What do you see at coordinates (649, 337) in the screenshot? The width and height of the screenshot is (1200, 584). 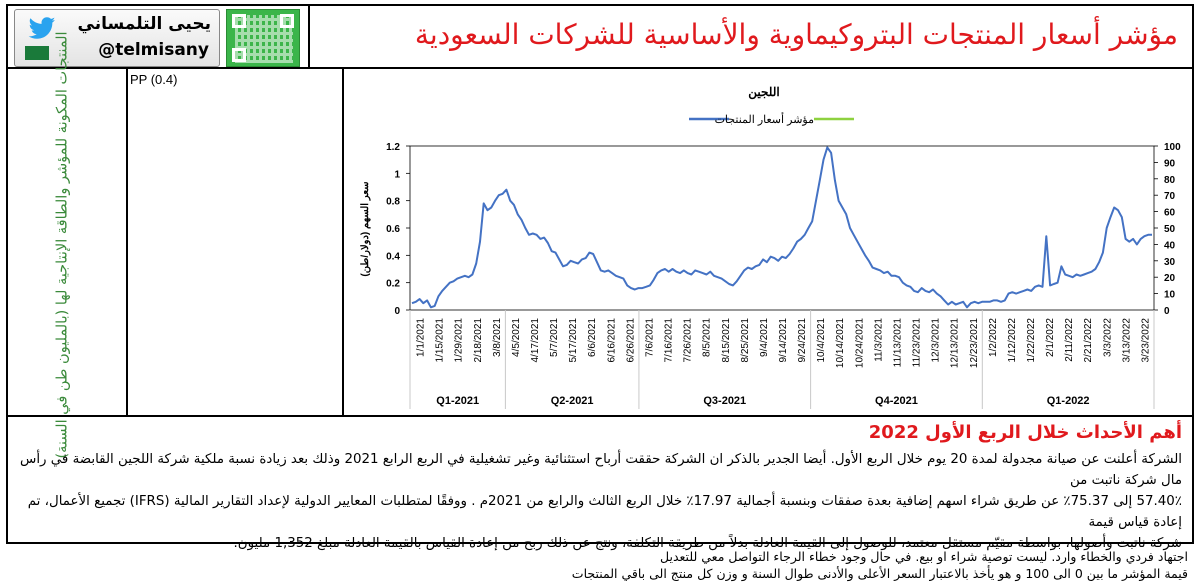 I see `x-tick-label: 7/6/2021` at bounding box center [649, 337].